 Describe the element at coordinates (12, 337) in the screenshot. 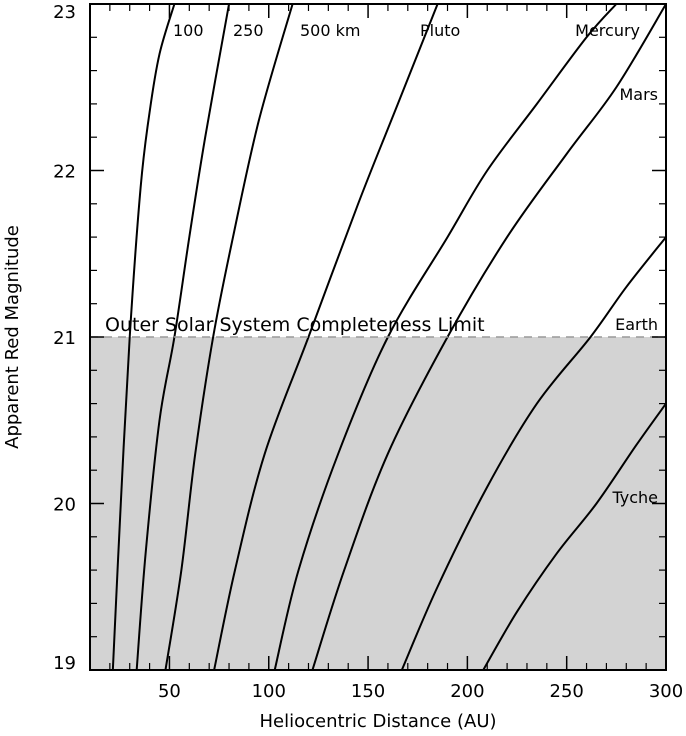

I see `y-axis-title: Apparent Red Magnitude` at that location.